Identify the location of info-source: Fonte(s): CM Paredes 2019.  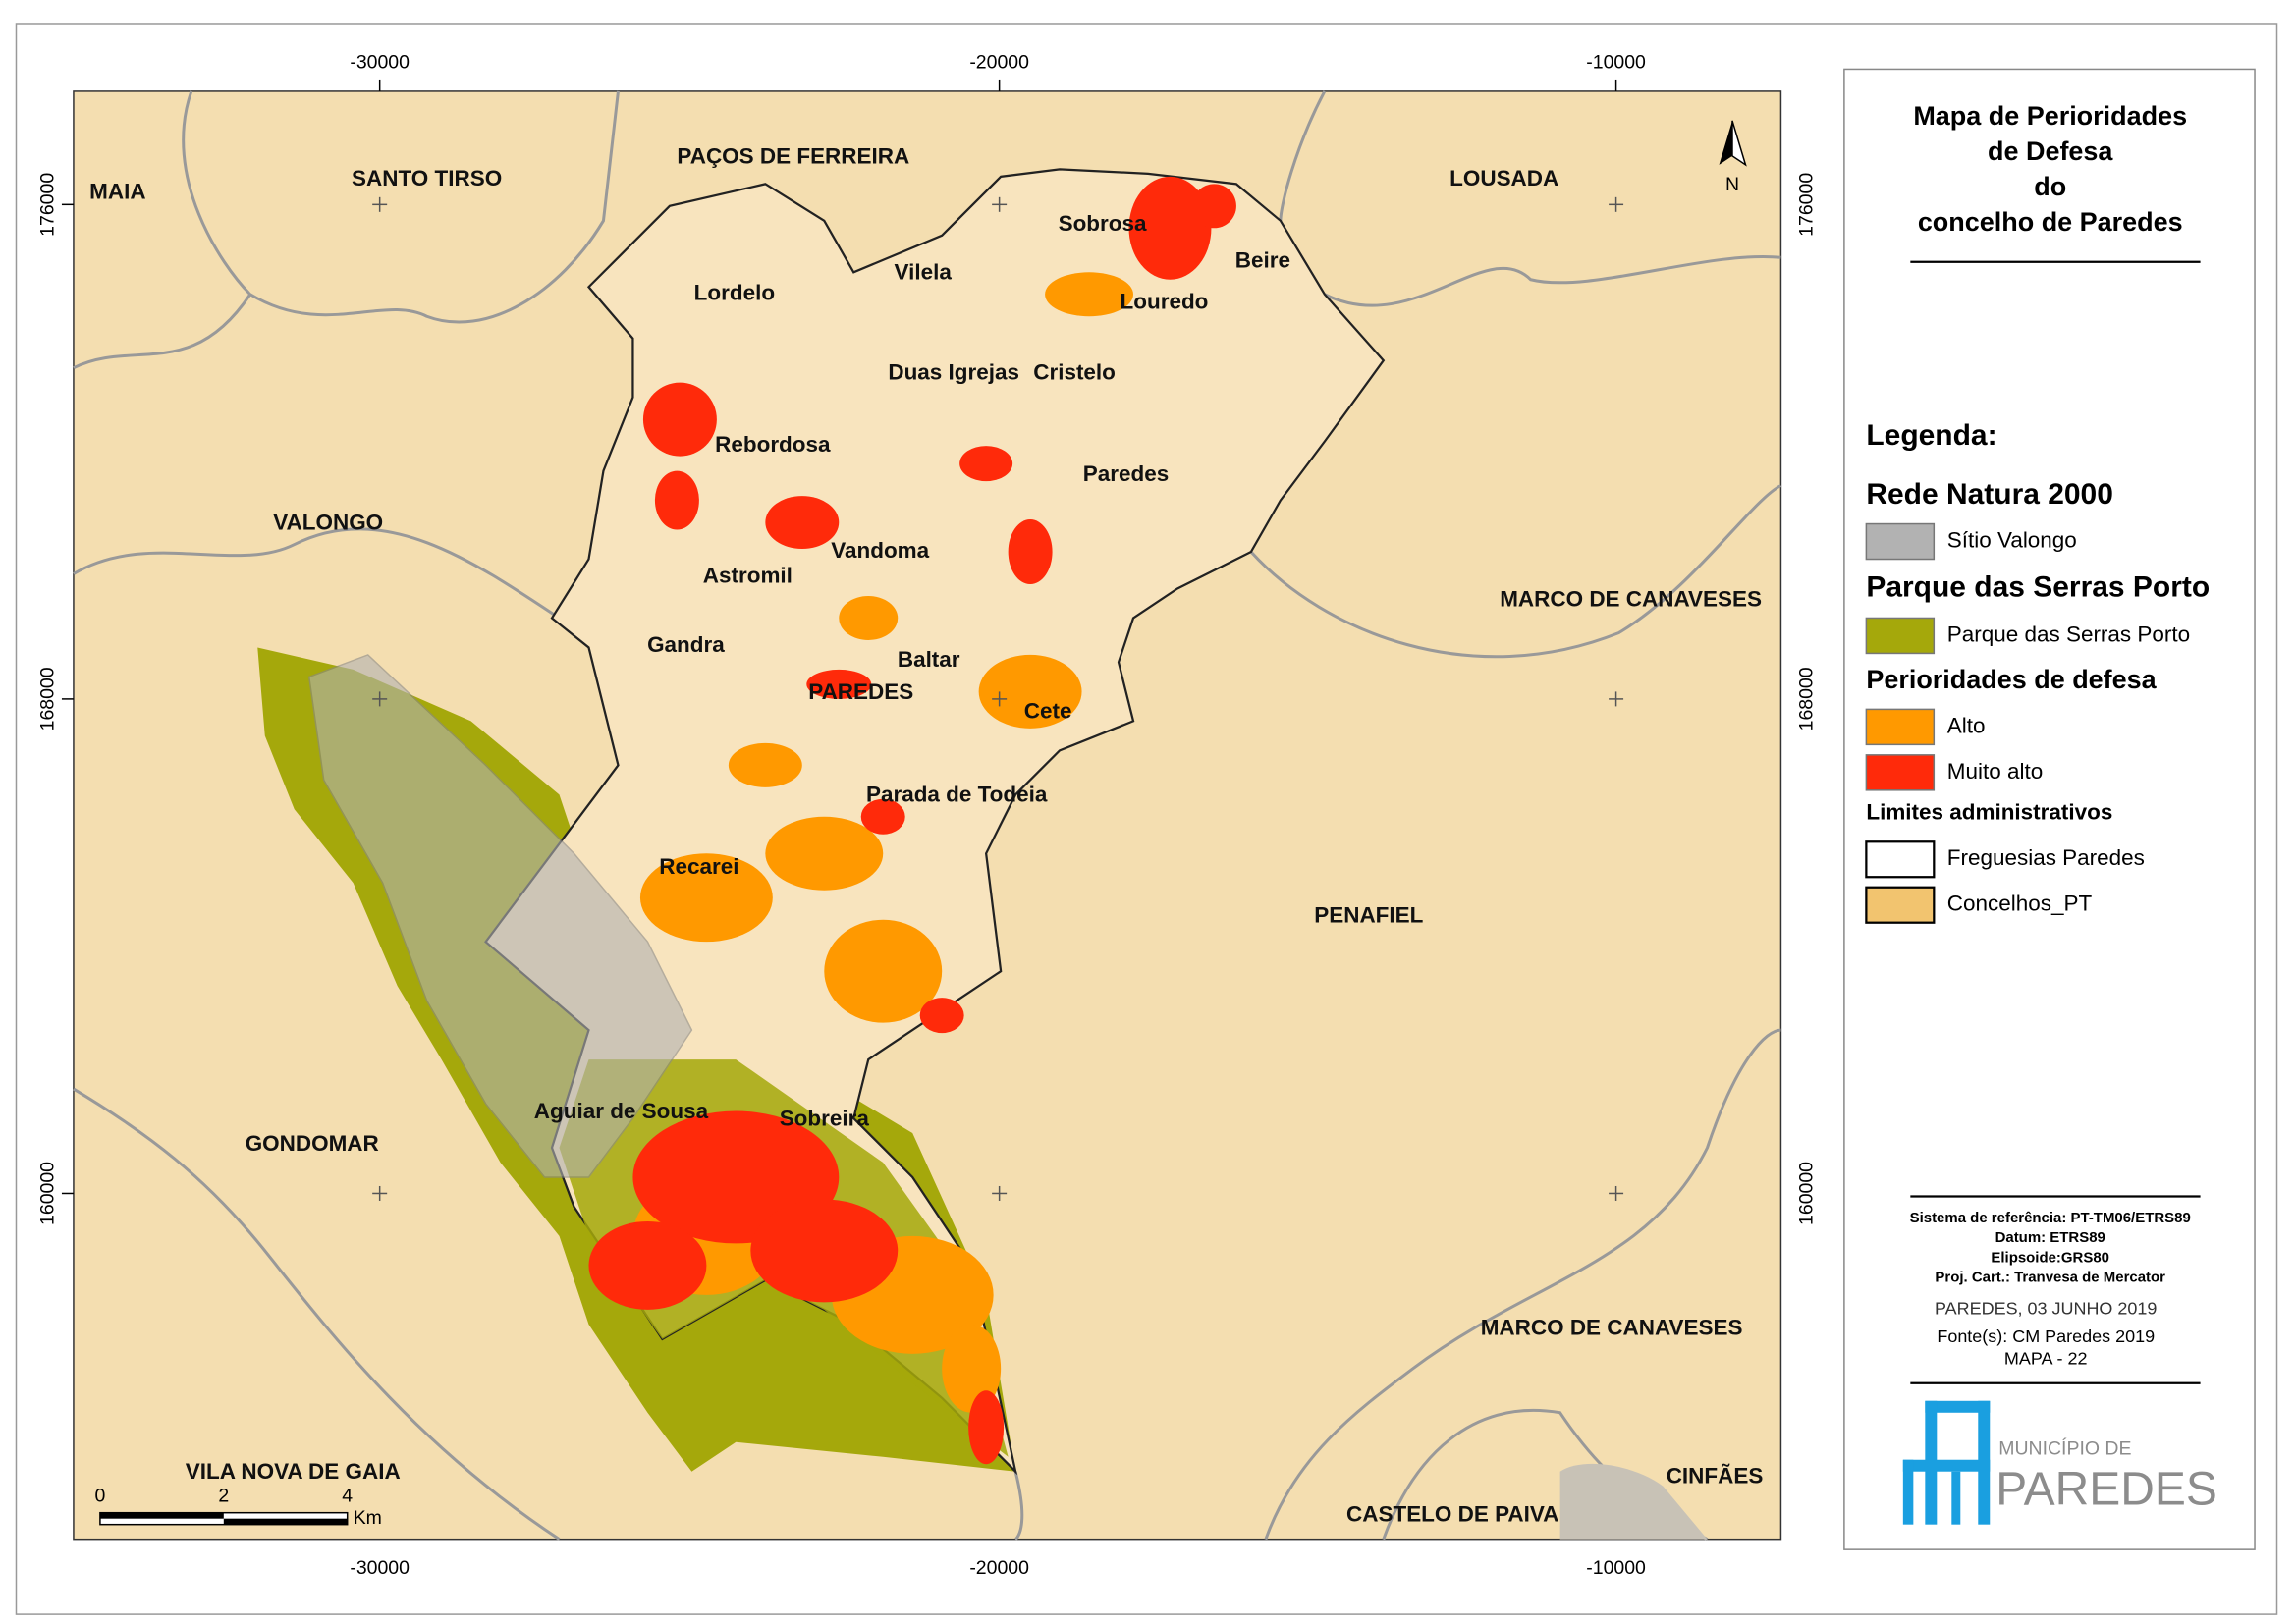
(2046, 1336).